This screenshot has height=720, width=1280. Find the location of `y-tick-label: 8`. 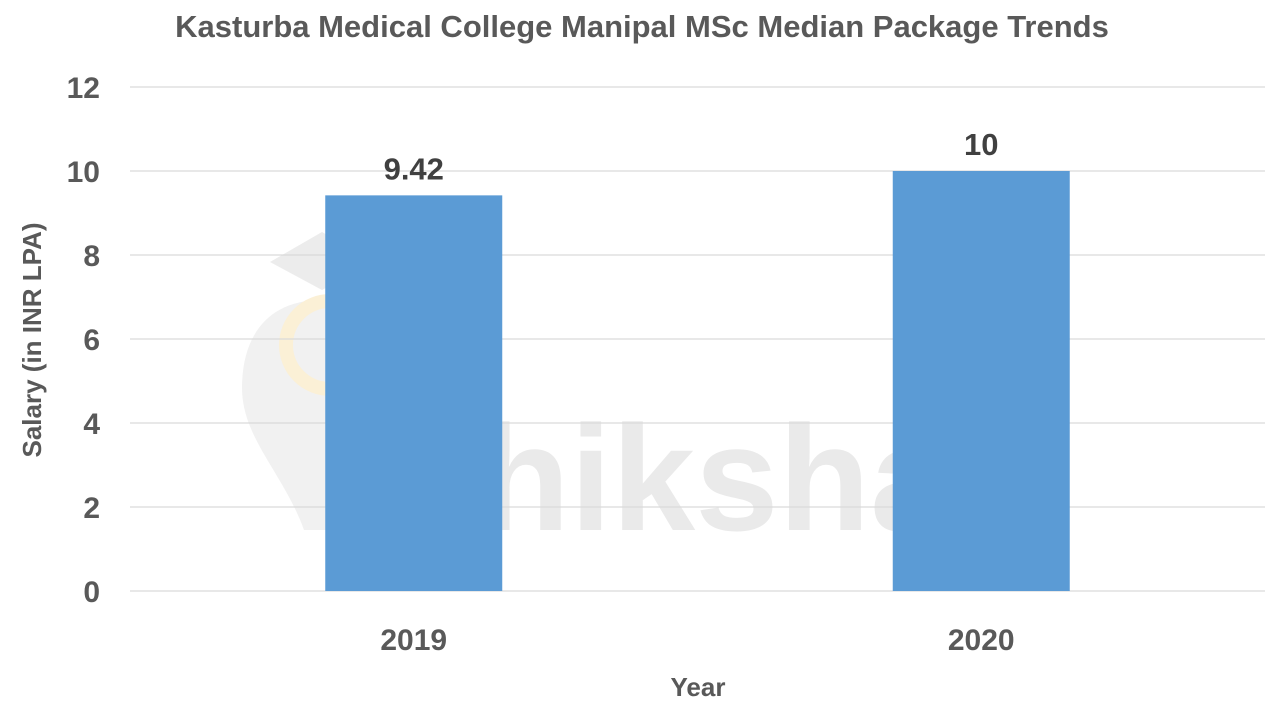

y-tick-label: 8 is located at coordinates (91, 256).